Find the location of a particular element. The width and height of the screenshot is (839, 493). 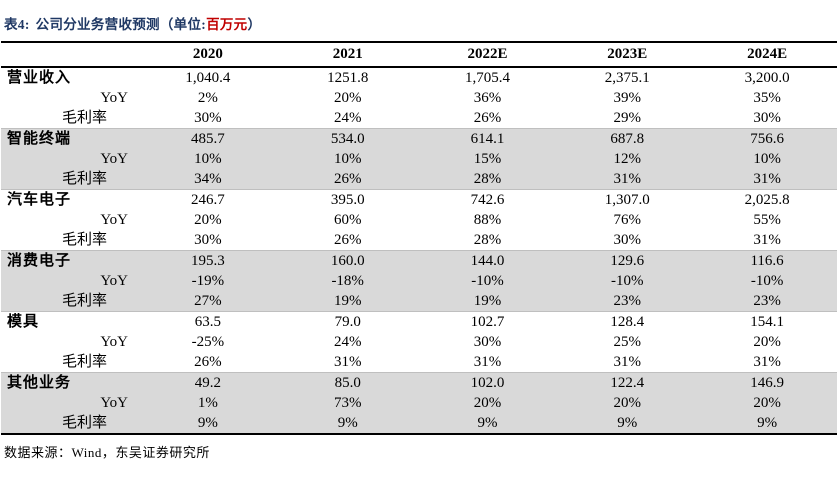

value-cell: 102.0 is located at coordinates (487, 382).